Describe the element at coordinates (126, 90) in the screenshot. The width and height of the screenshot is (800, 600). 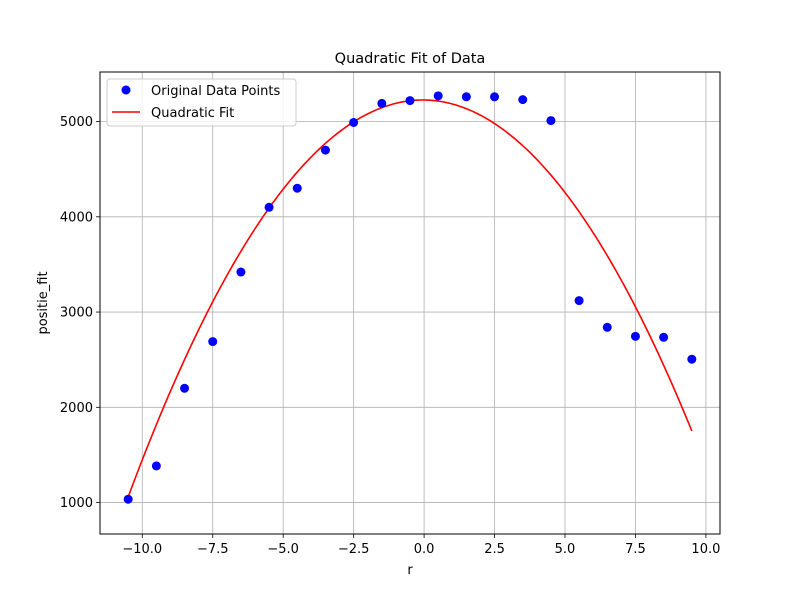
I see `legend-marker-data-points` at that location.